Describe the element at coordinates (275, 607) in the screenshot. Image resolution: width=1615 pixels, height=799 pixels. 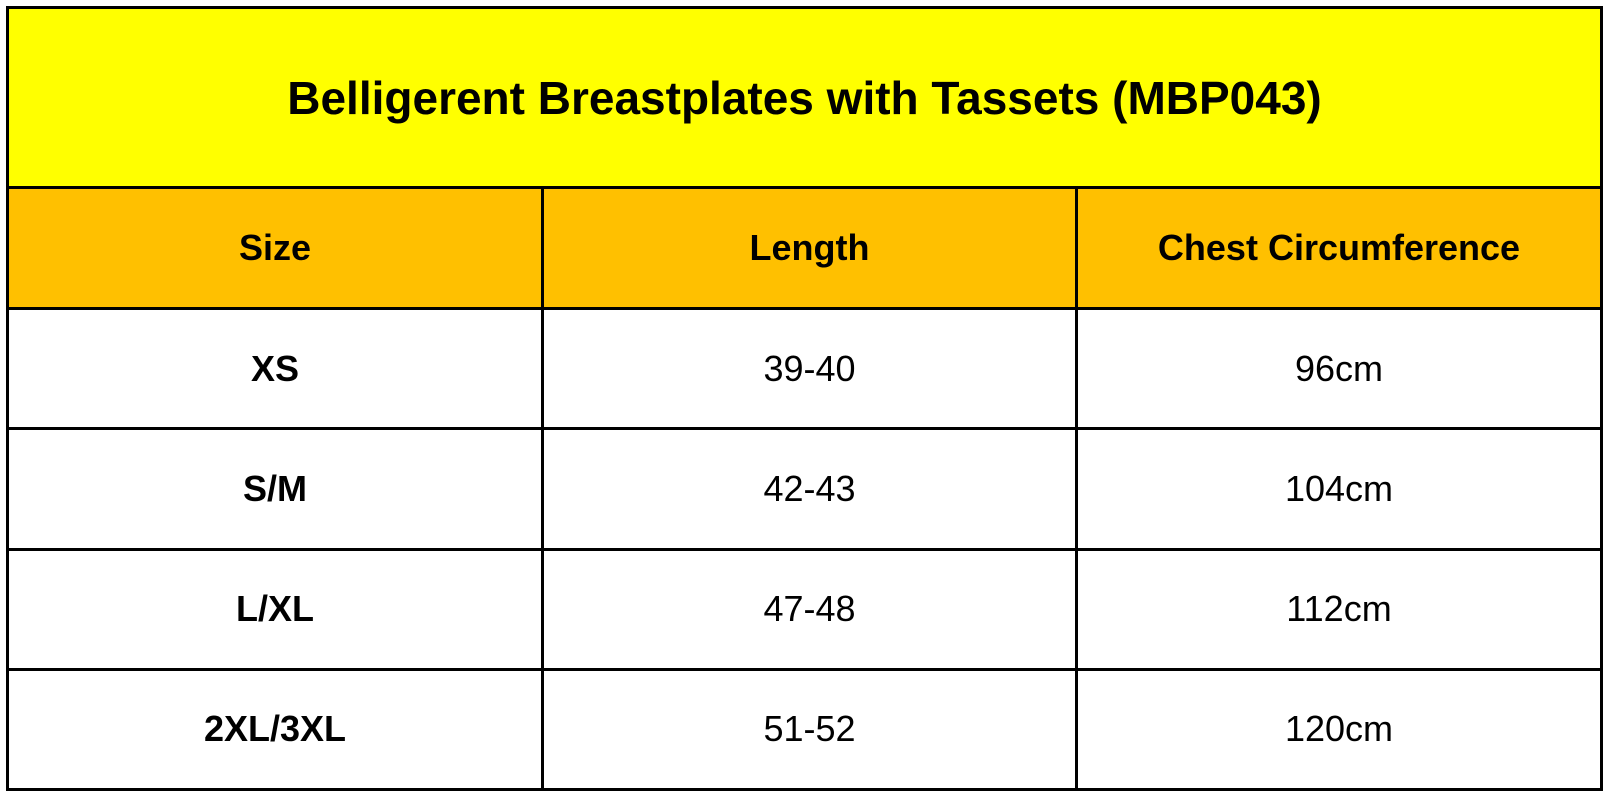
I see `table-cell: L/XL` at that location.